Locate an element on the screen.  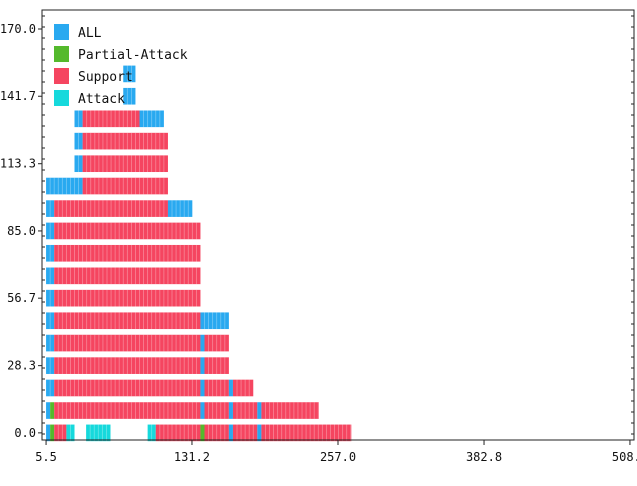
x-tick-label: 257.0 is located at coordinates (338, 457).